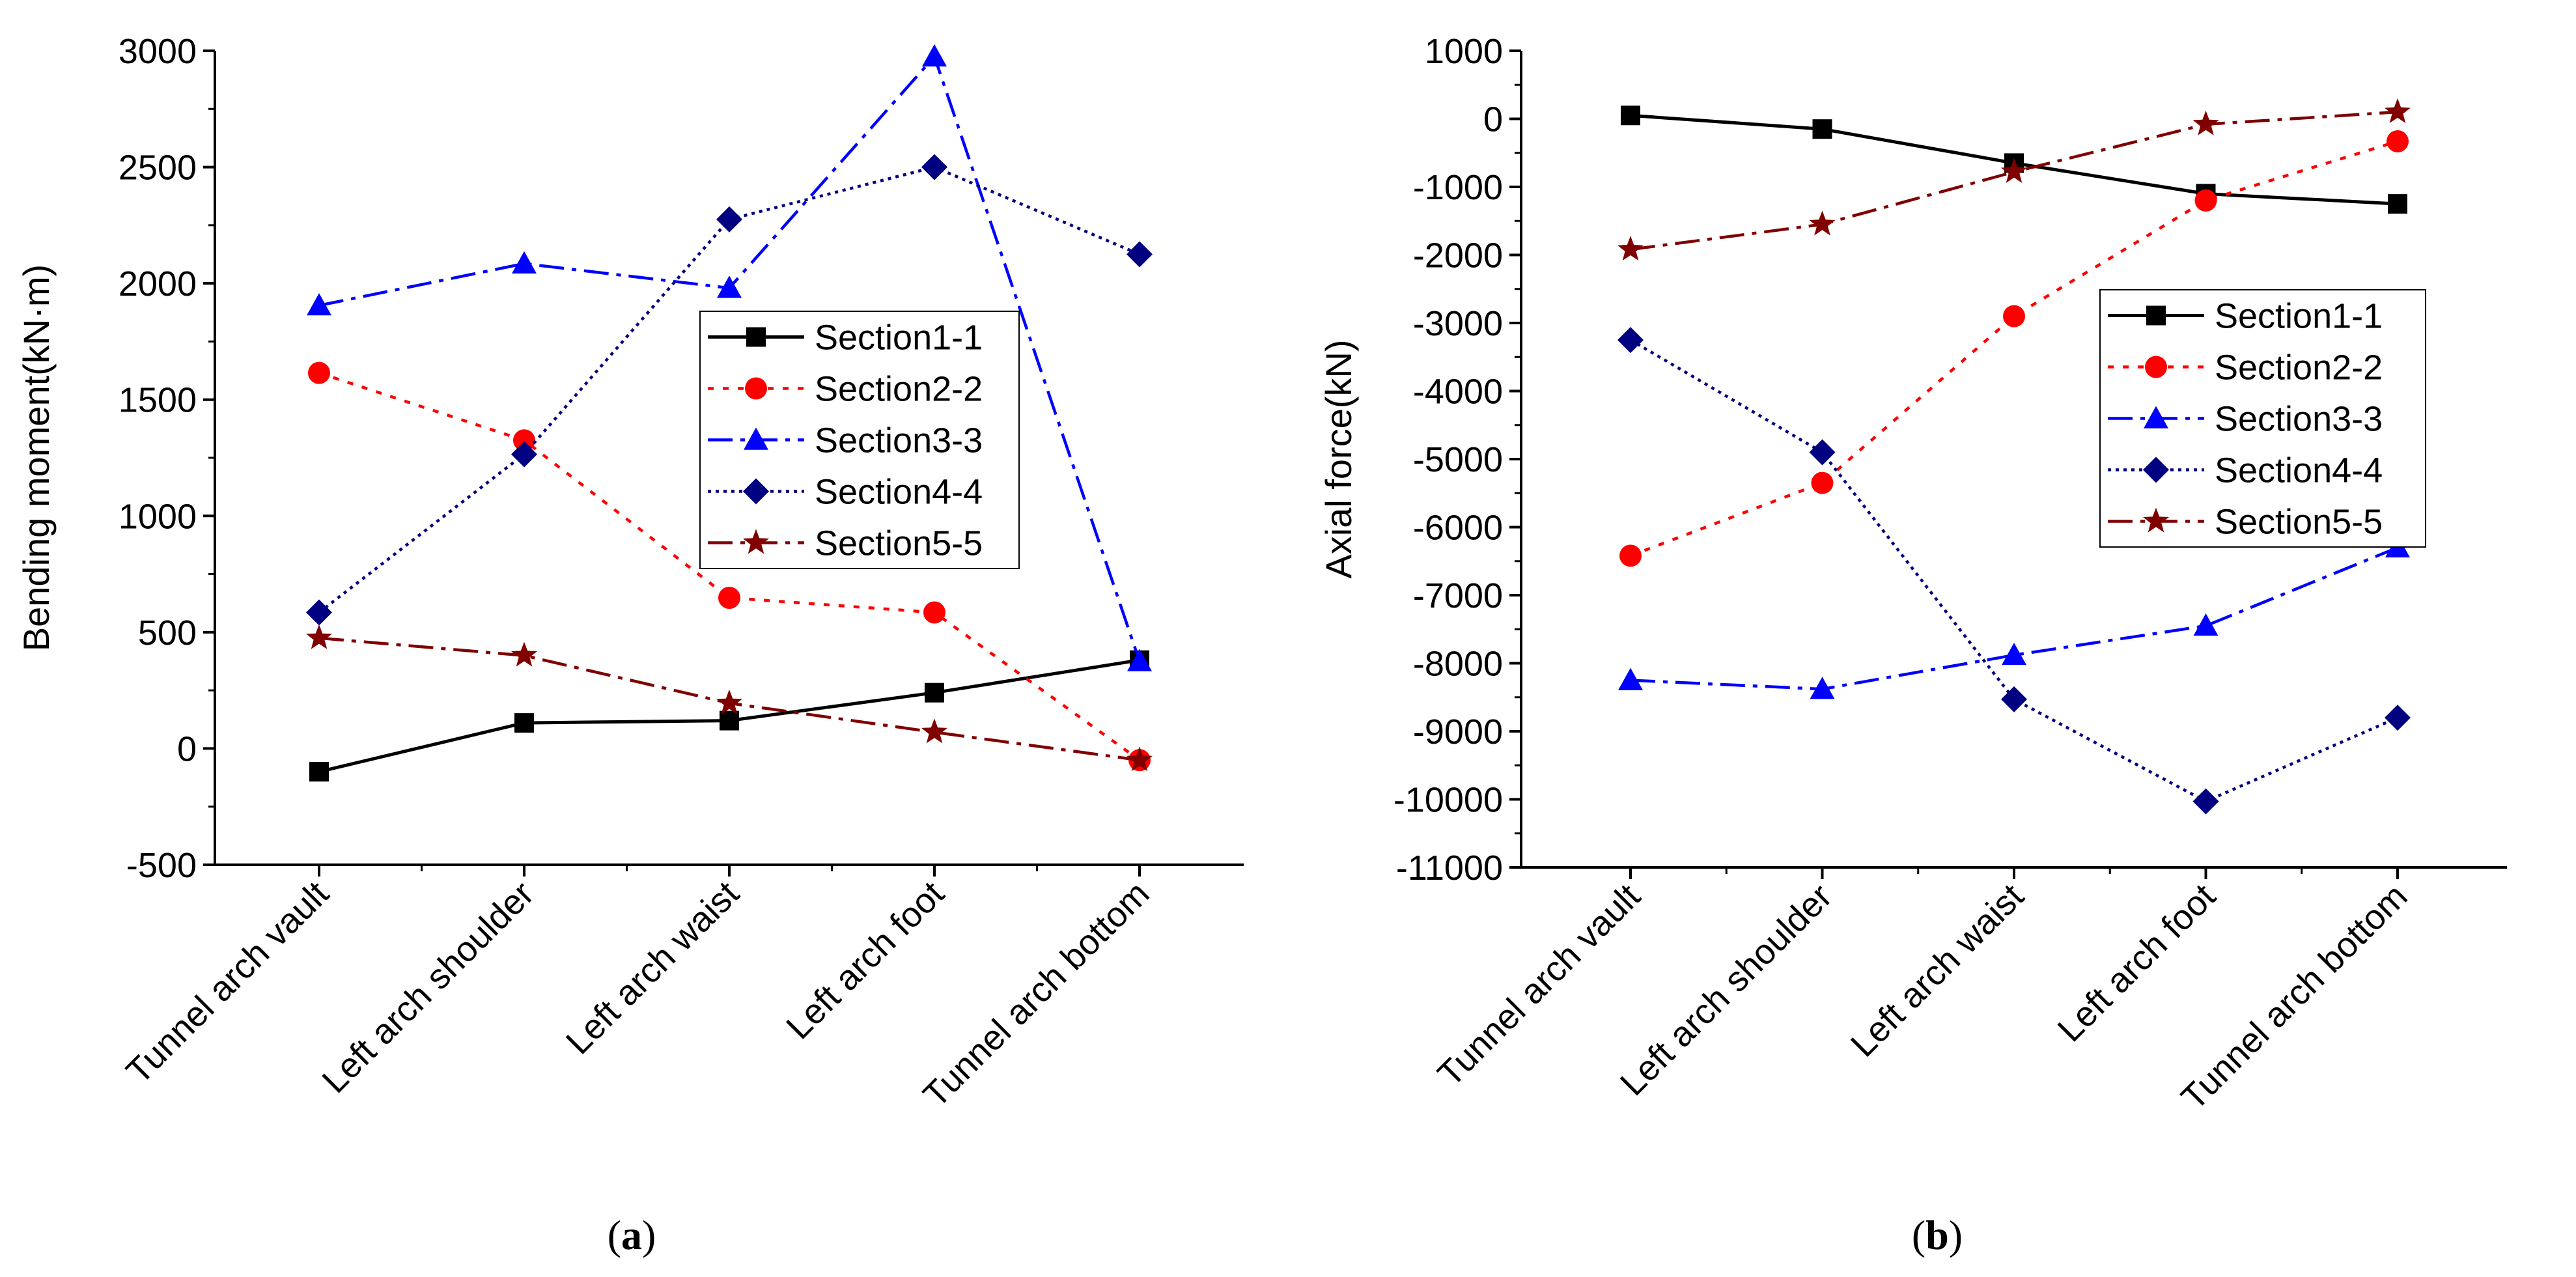 The width and height of the screenshot is (2576, 1277). I want to click on y-tick-label: 1500, so click(158, 401).